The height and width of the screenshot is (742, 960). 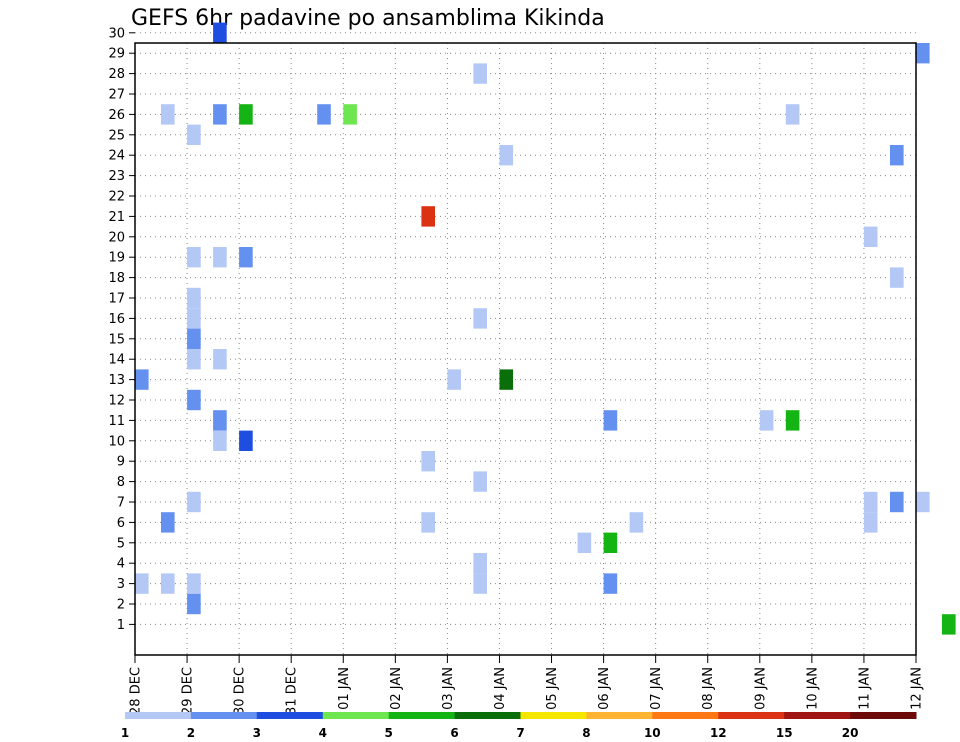 What do you see at coordinates (784, 733) in the screenshot?
I see `colorbar-label: 15` at bounding box center [784, 733].